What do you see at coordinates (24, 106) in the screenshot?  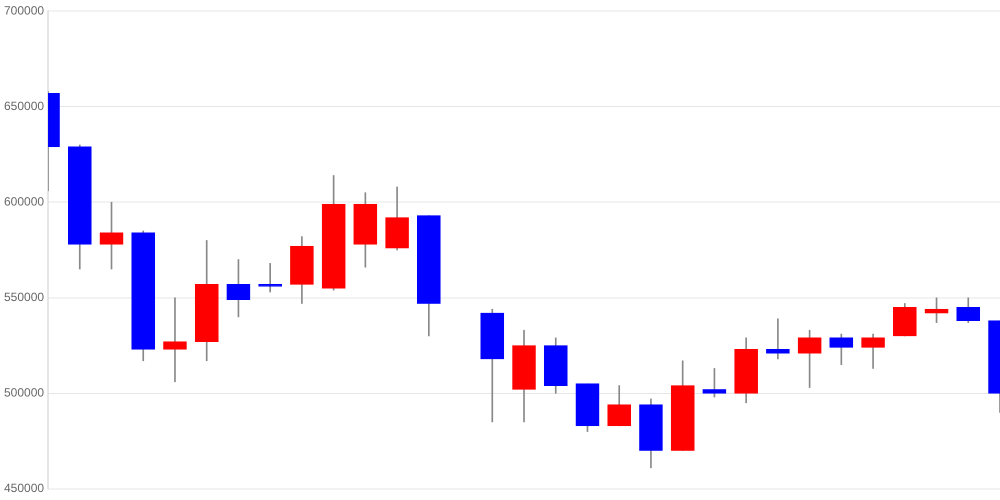 I see `y-tick-label: 650000` at bounding box center [24, 106].